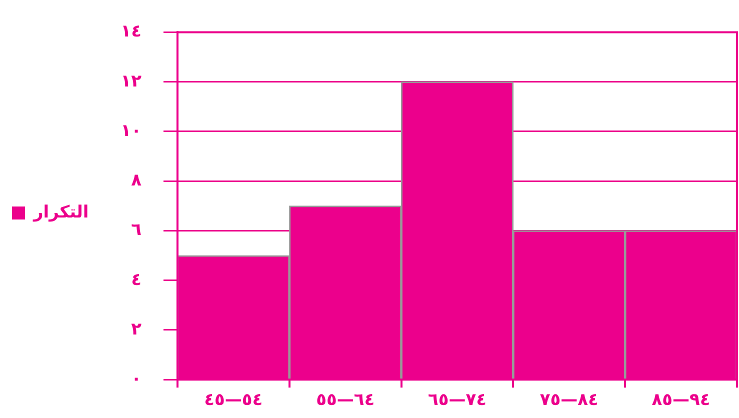 The image size is (739, 418). Describe the element at coordinates (457, 400) in the screenshot. I see `x-tick-label: ٦٥—٧٤` at that location.